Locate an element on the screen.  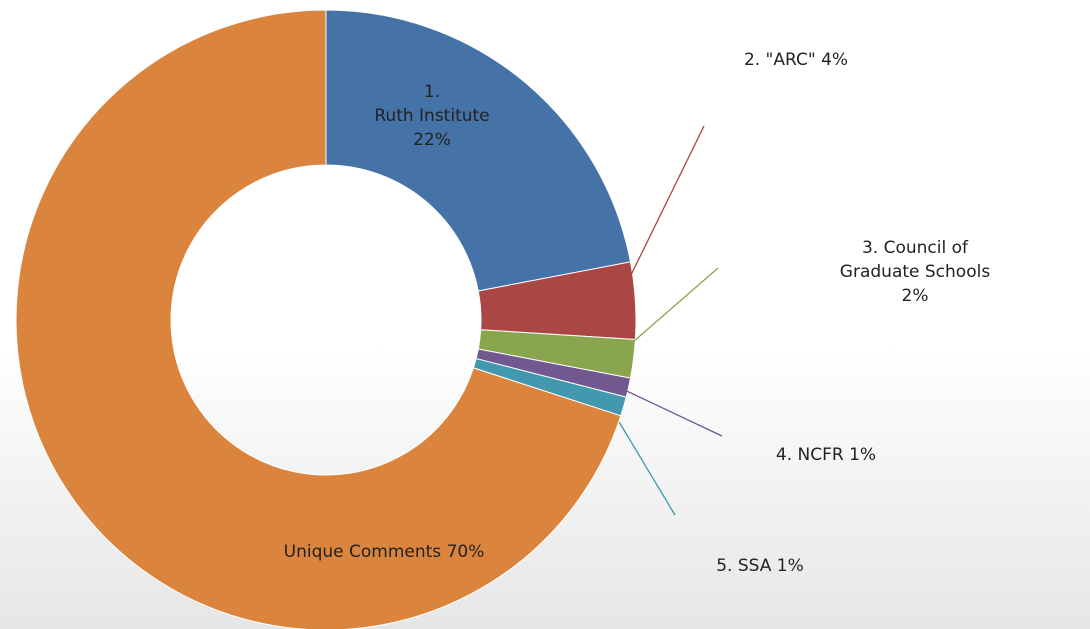
donut-slice is located at coordinates (478, 150).